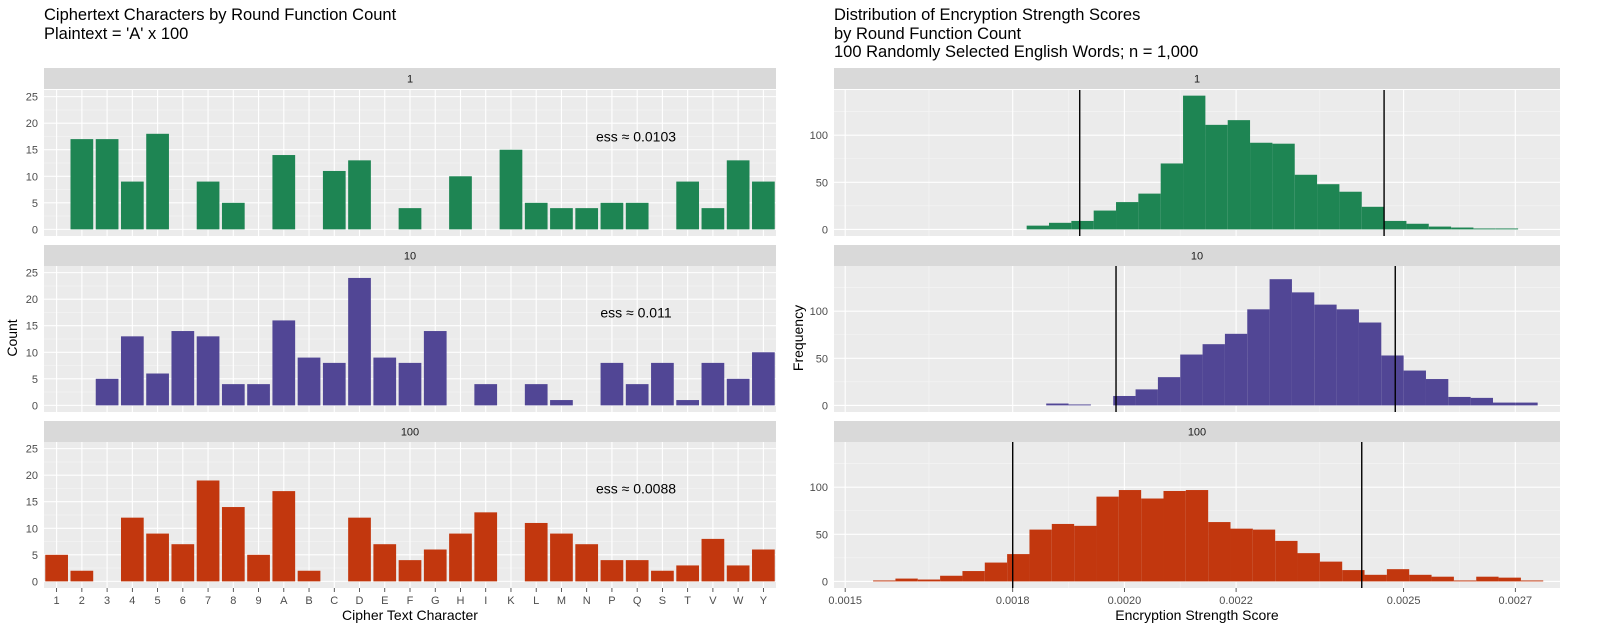  Describe the element at coordinates (334, 384) in the screenshot. I see `bar-10-C` at that location.